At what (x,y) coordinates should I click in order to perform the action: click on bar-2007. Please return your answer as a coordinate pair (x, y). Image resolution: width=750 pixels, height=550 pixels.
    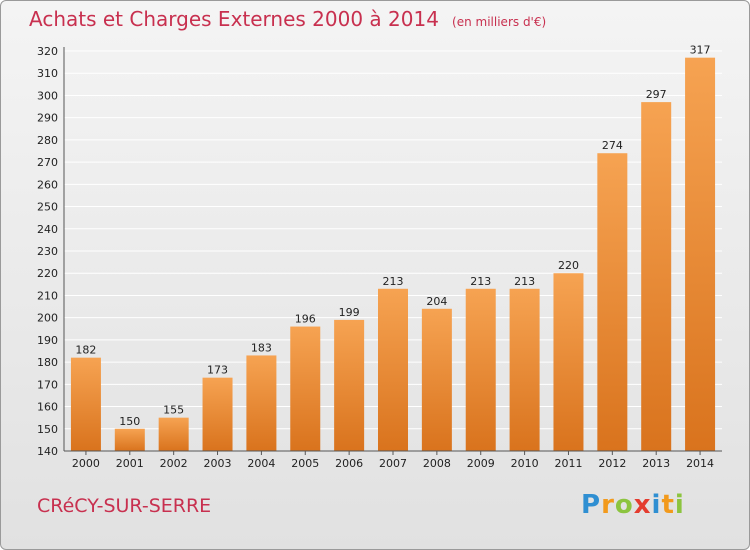
    Looking at the image, I should click on (393, 369).